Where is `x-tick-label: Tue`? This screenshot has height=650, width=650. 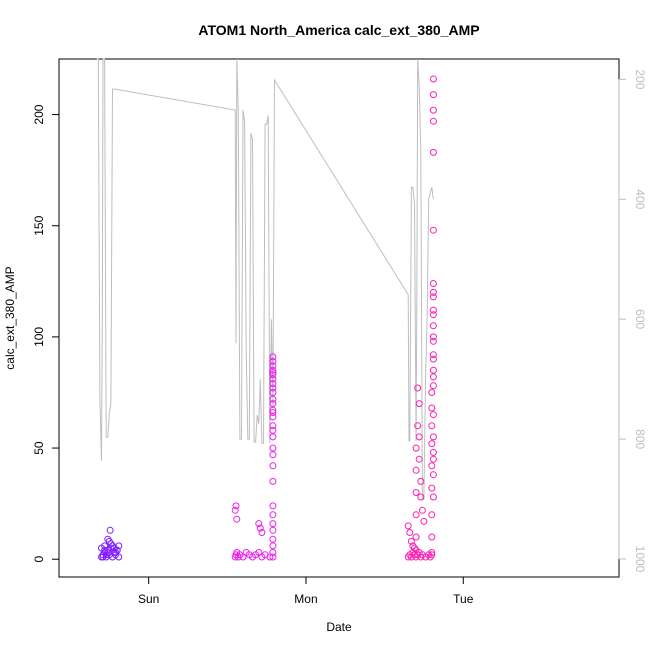 x-tick-label: Tue is located at coordinates (463, 599).